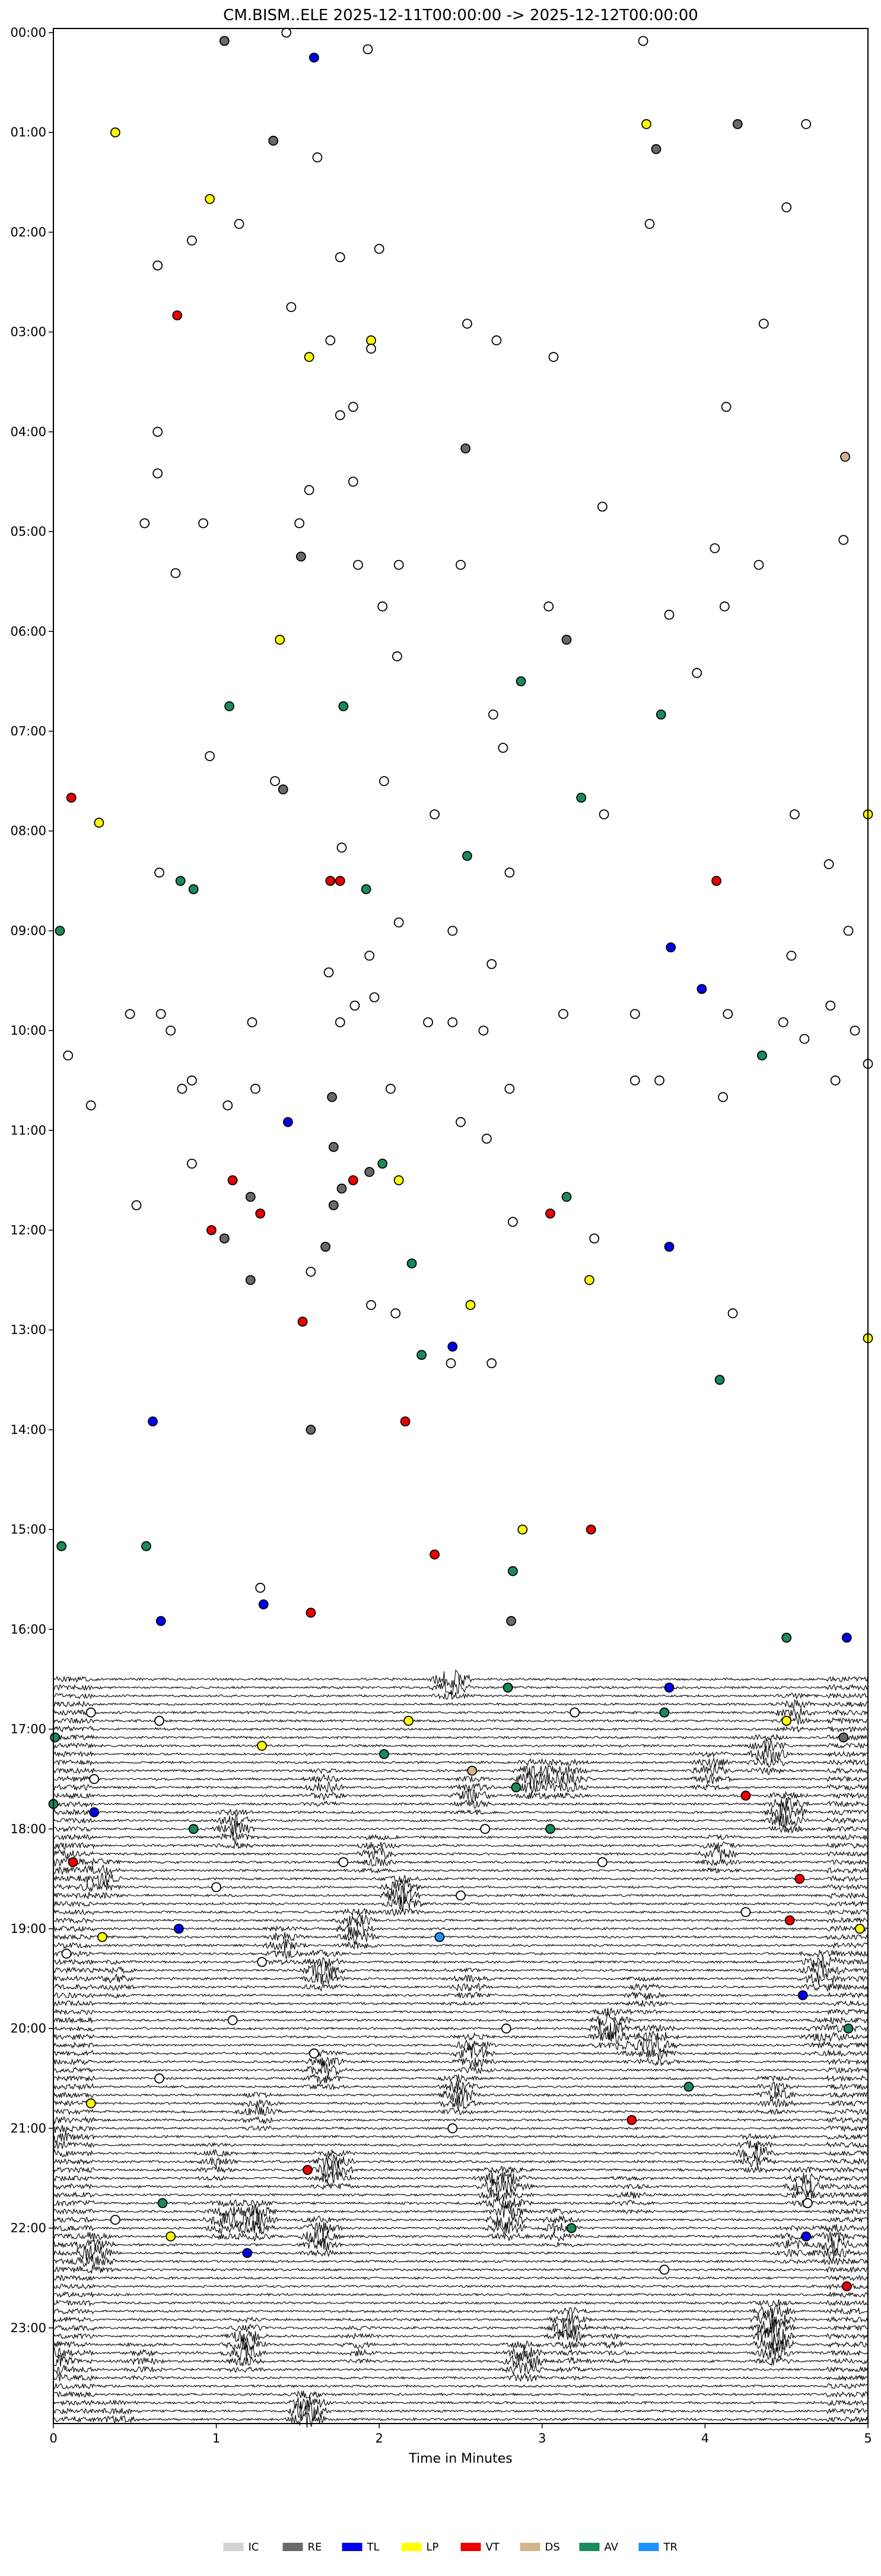  I want to click on x-tick-label: 3, so click(542, 2438).